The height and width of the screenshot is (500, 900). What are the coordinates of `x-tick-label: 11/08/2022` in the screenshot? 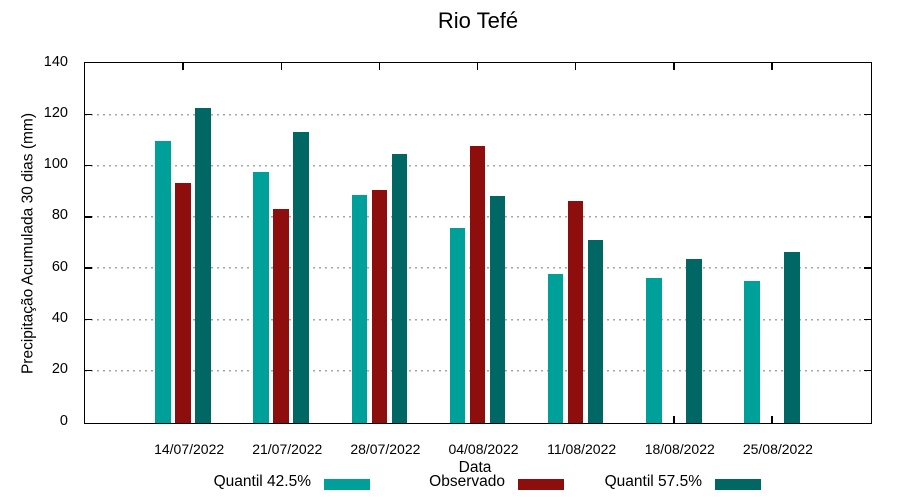 It's located at (582, 449).